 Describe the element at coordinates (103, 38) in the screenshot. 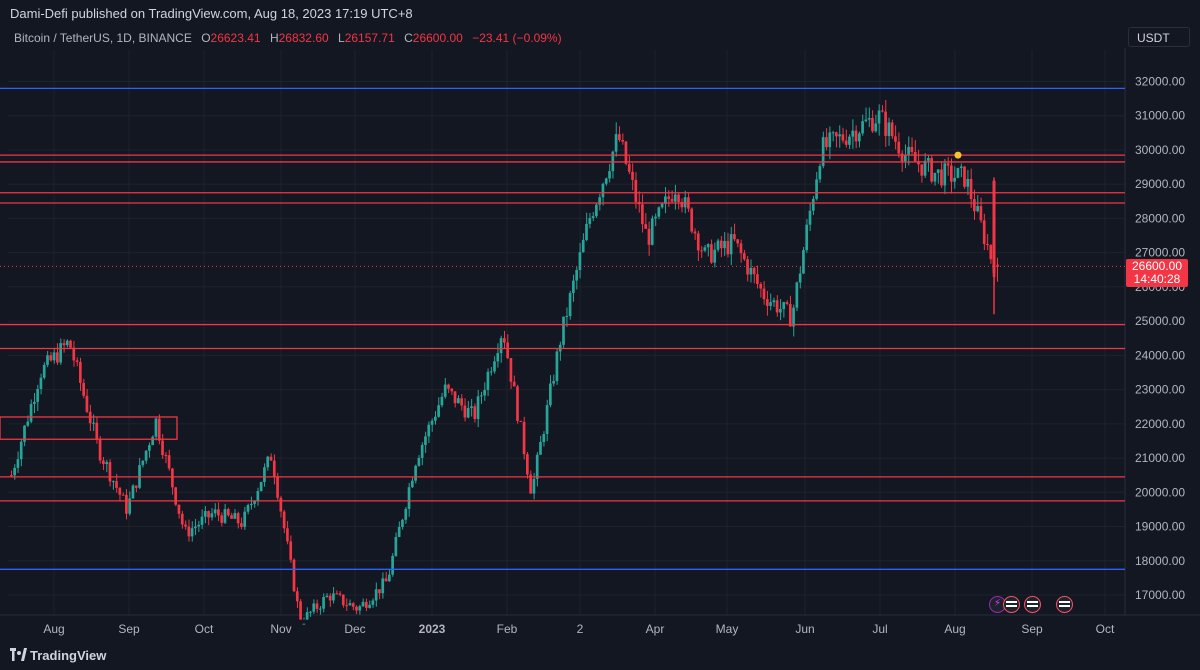

I see `symbol-name: Bitcoin / TetherUS, 1D, BINANCE` at that location.